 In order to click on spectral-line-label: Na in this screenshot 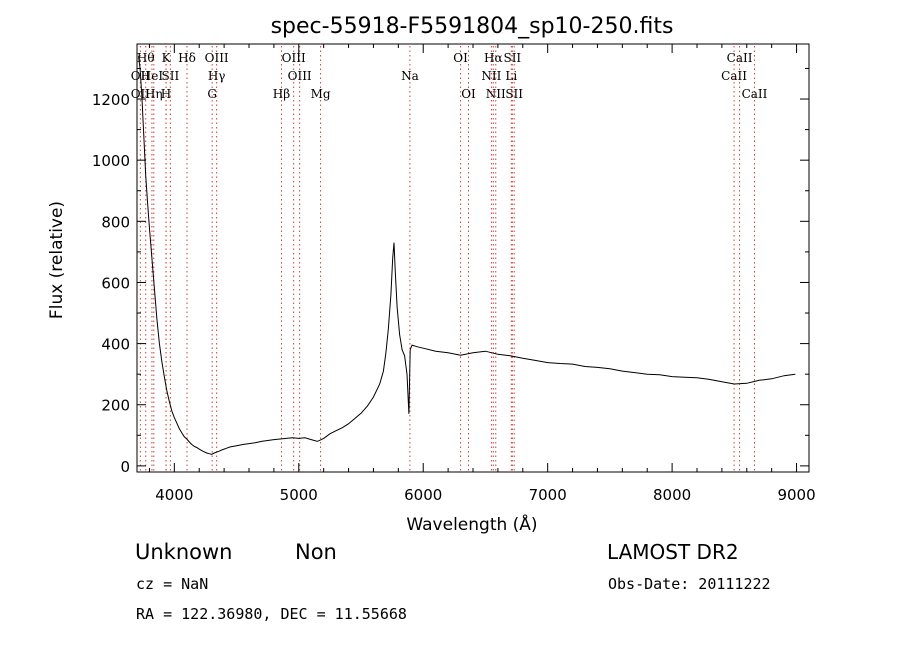, I will do `click(410, 76)`.